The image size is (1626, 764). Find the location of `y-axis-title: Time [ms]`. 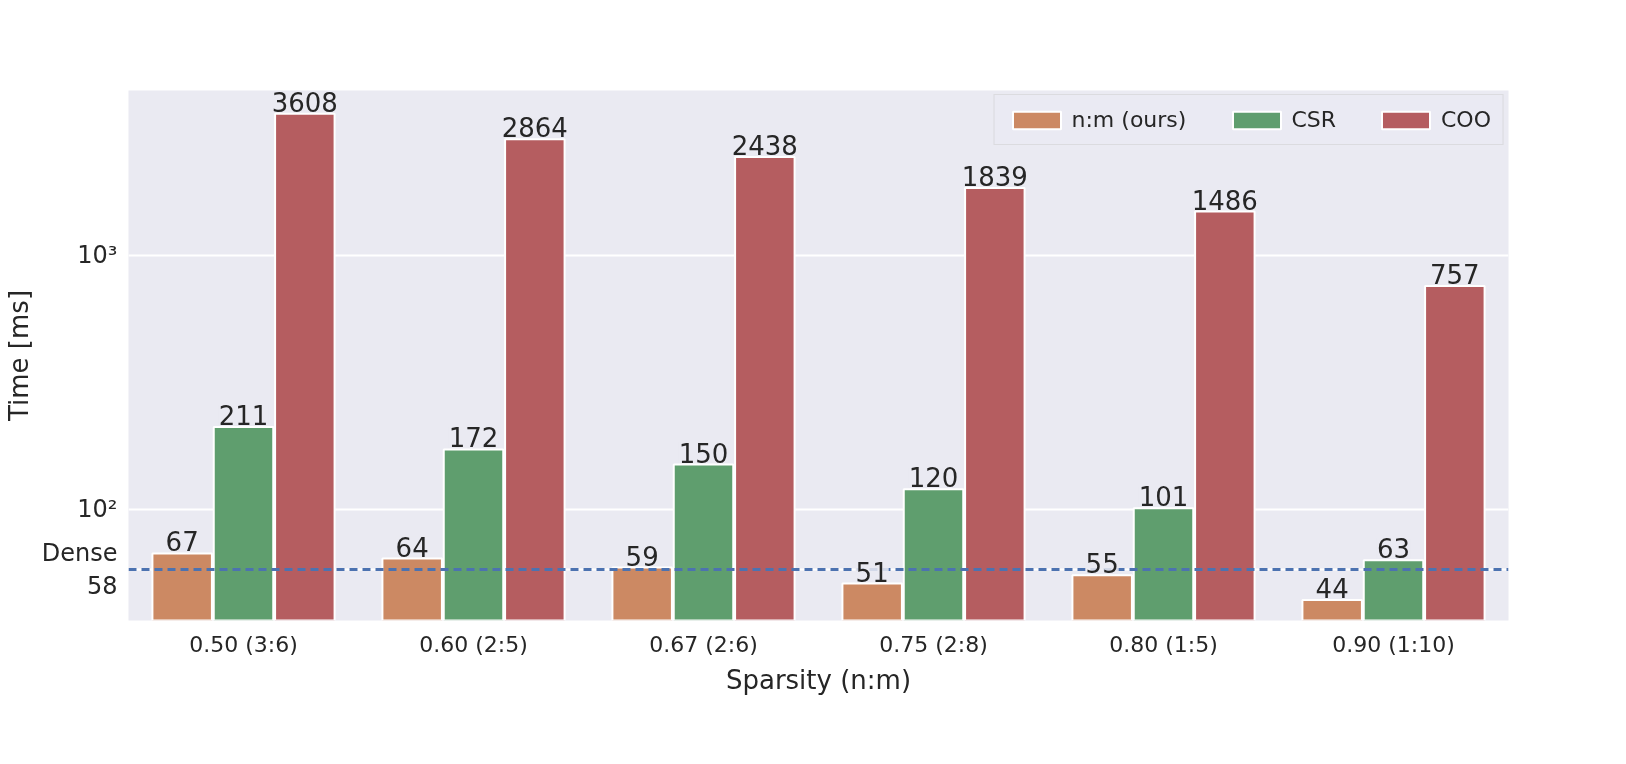

y-axis-title: Time [ms] is located at coordinates (18, 356).